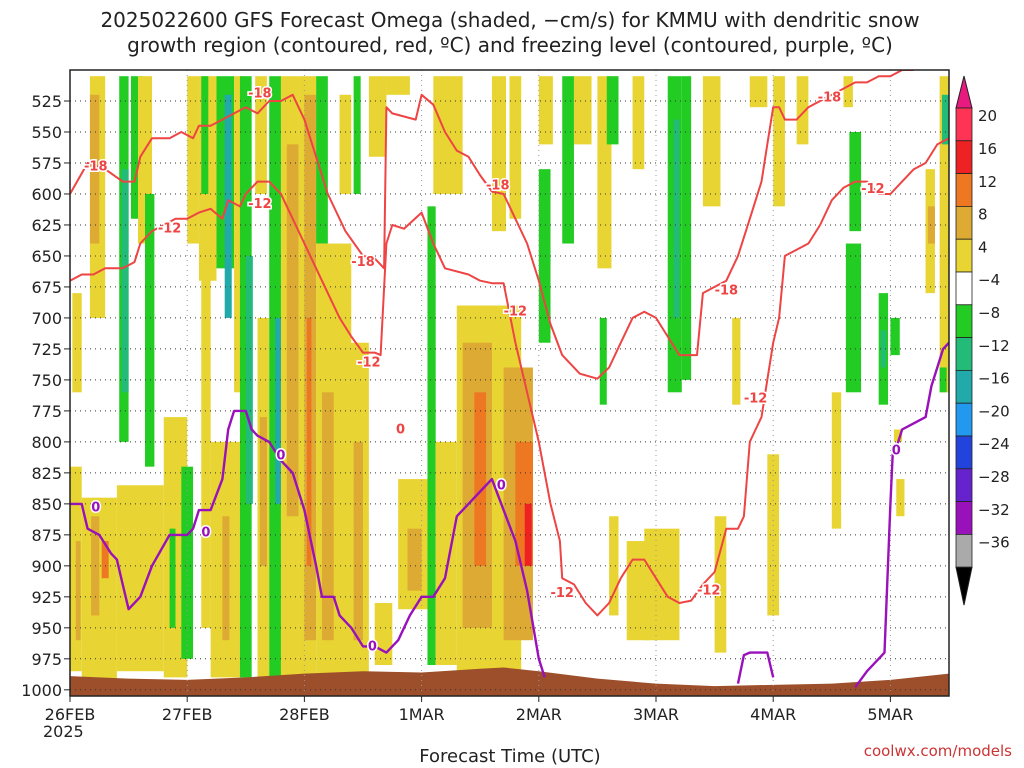 Image resolution: width=1024 pixels, height=768 pixels. What do you see at coordinates (46, 380) in the screenshot?
I see `y-tick-label: 750` at bounding box center [46, 380].